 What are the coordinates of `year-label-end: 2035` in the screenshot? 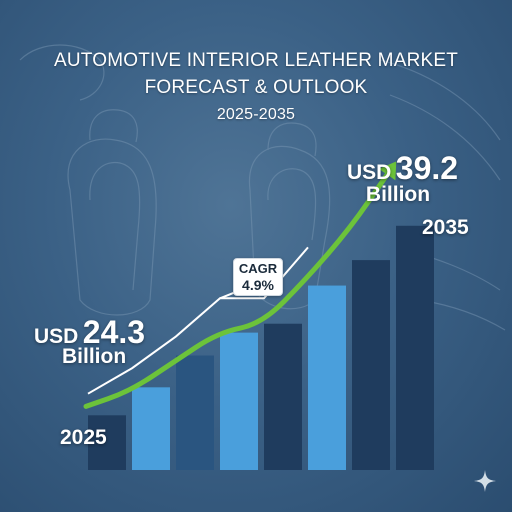 It's located at (445, 227).